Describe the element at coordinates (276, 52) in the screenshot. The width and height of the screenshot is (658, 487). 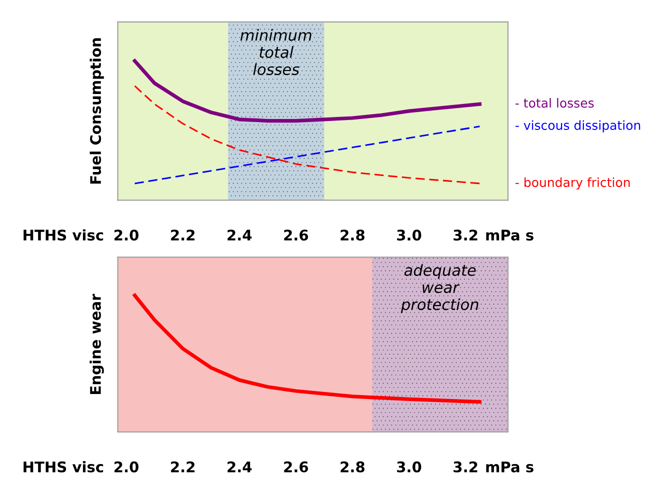
I see `band-label: minimum total losses` at that location.